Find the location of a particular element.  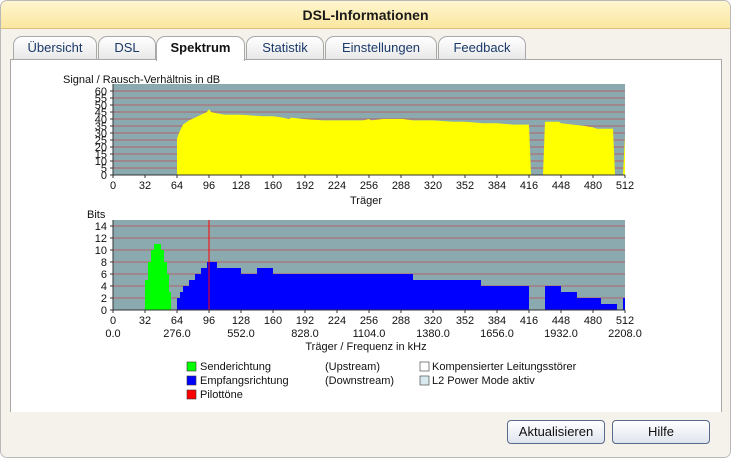

legend-crosstalk-label: Kompensierter Leitungsstörer is located at coordinates (504, 367).